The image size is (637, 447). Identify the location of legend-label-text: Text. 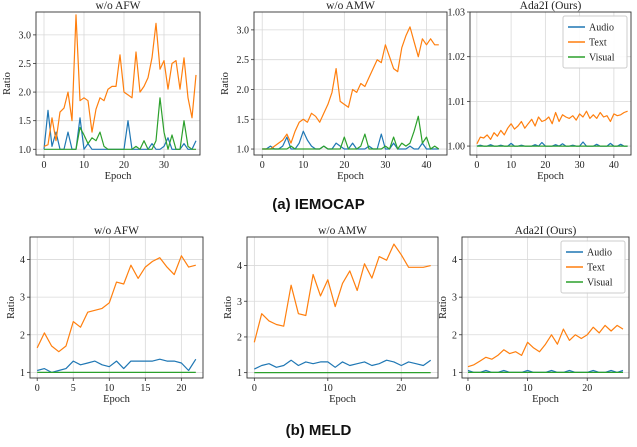
(598, 43).